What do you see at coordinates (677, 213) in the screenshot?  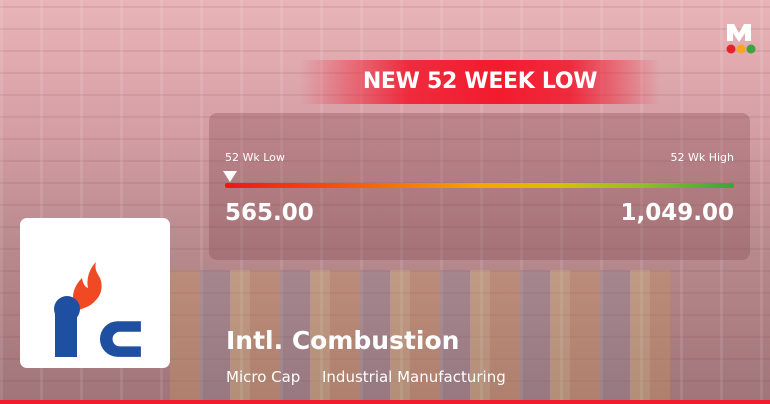 I see `high-value: 1,049.00` at bounding box center [677, 213].